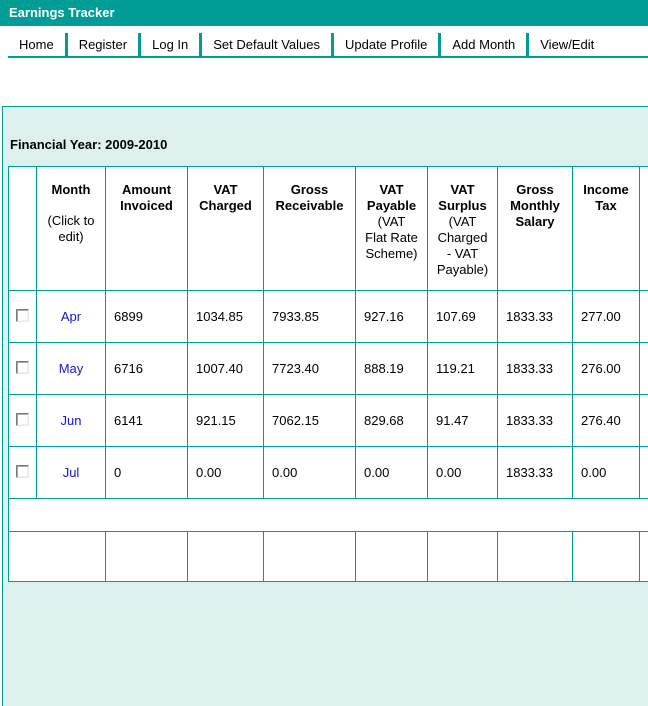 This screenshot has width=648, height=706. I want to click on cell-vat-charged: 1007.40, so click(226, 369).